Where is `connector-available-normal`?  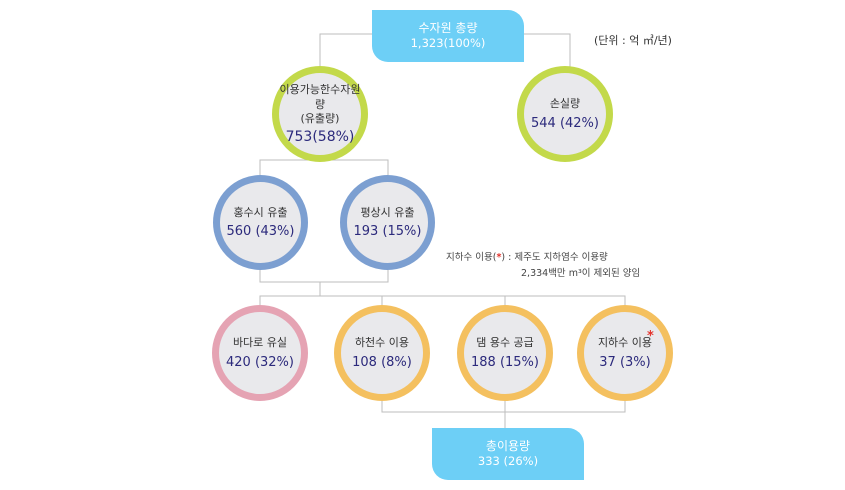
connector-available-normal is located at coordinates (354, 167).